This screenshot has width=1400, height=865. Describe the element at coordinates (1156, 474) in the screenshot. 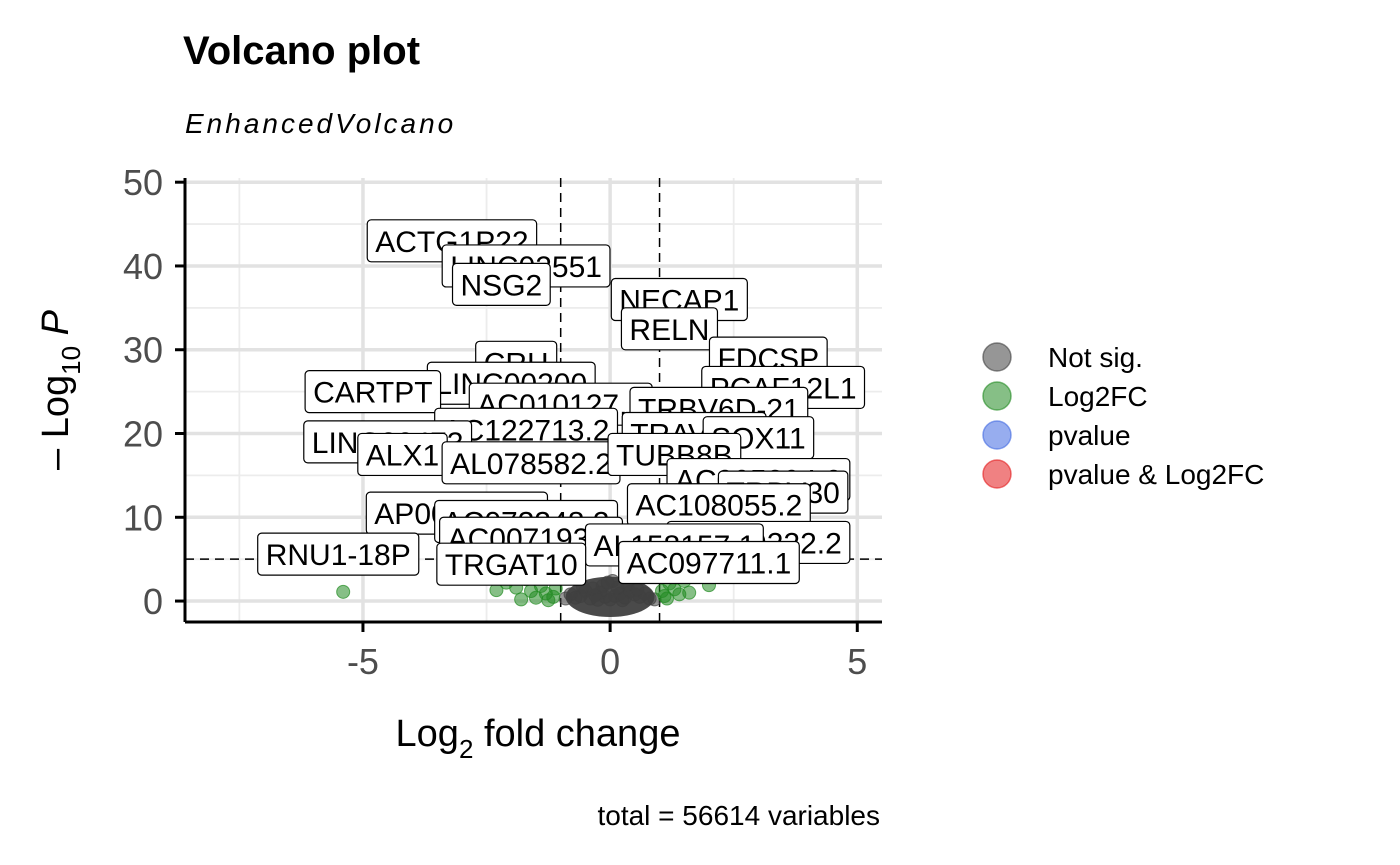

I see `legend-label: pvalue & Log2FC` at that location.